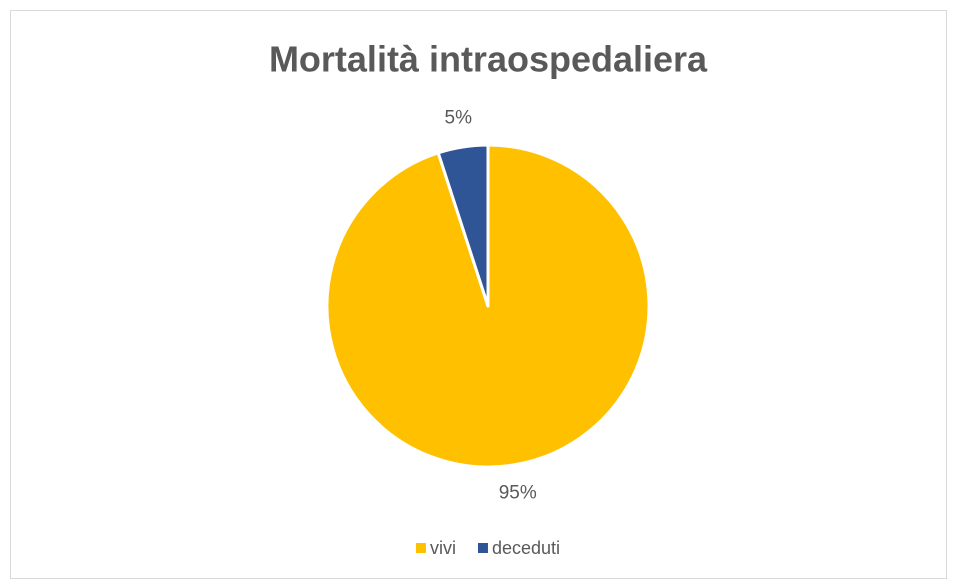 This screenshot has height=580, width=956. I want to click on pie-slice, so click(463, 225).